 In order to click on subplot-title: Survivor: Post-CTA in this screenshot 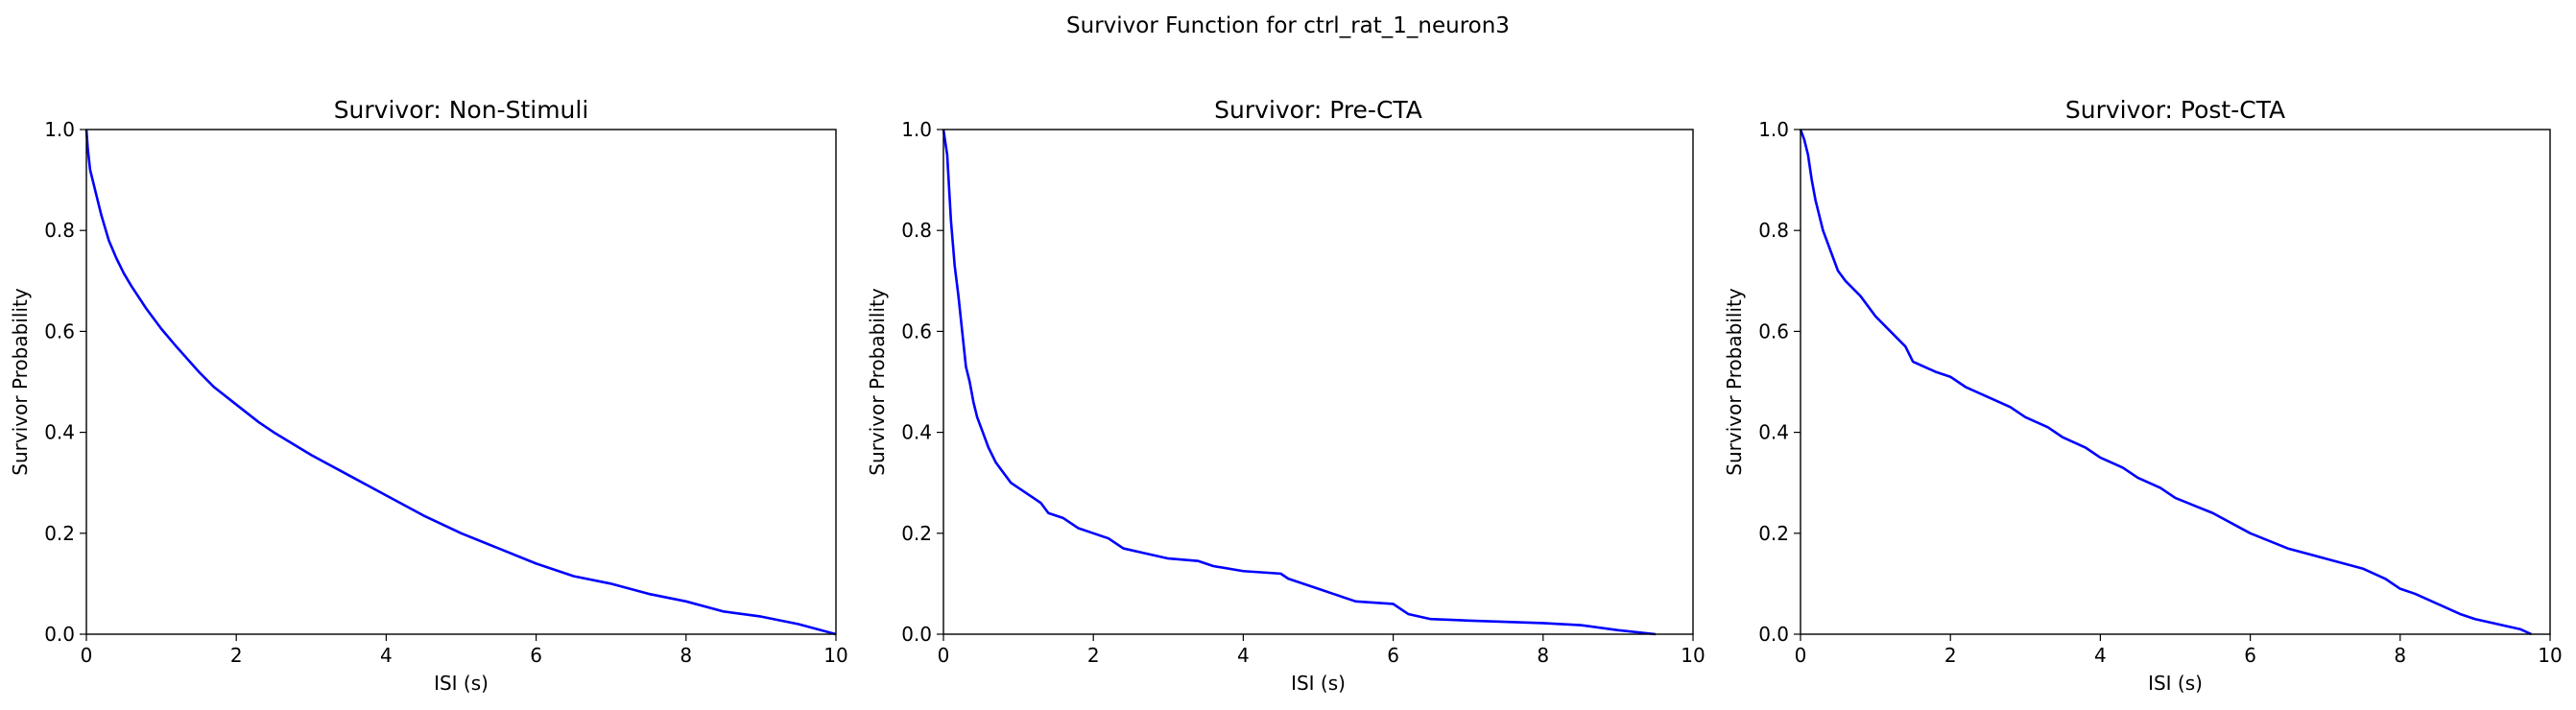, I will do `click(2175, 110)`.